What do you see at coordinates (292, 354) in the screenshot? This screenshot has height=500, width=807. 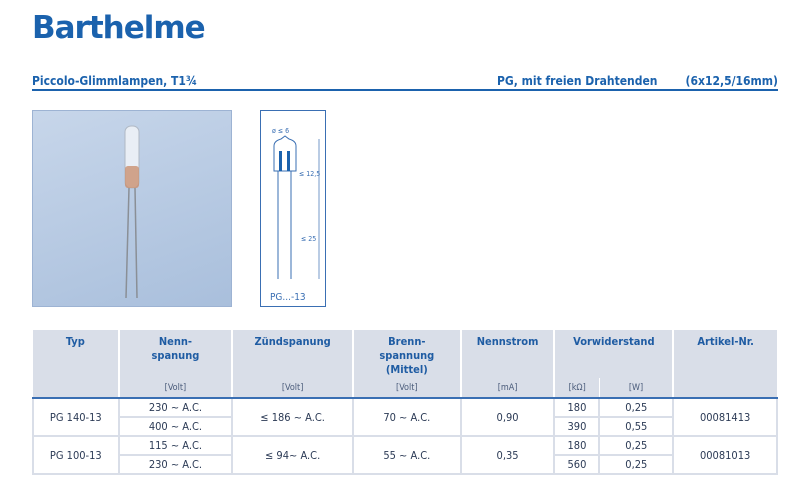 I see `header-zuendspanung: Zündspanung` at bounding box center [292, 354].